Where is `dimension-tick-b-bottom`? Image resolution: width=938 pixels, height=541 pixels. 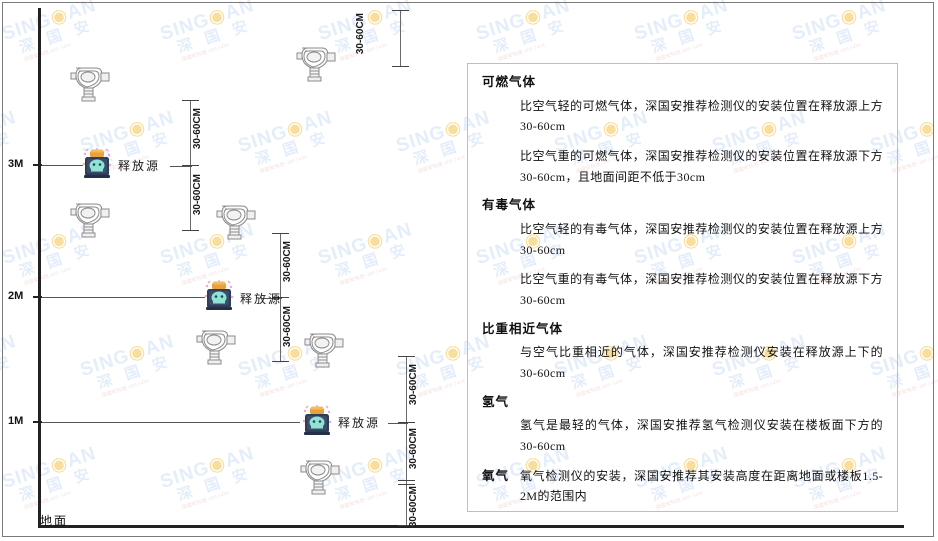
dimension-tick-b-bottom is located at coordinates (190, 230).